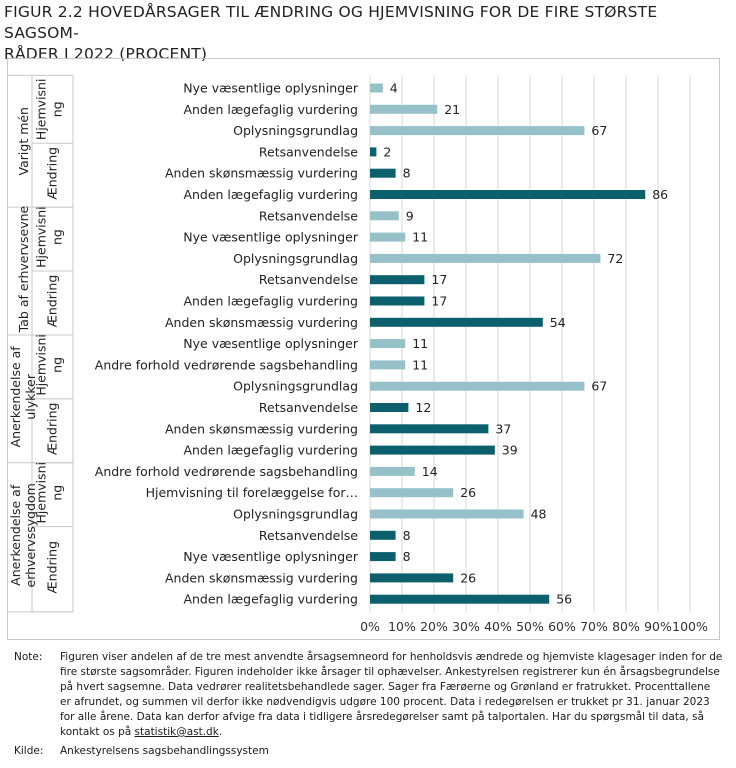 Image resolution: width=736 pixels, height=768 pixels. I want to click on data-label: 86, so click(660, 194).